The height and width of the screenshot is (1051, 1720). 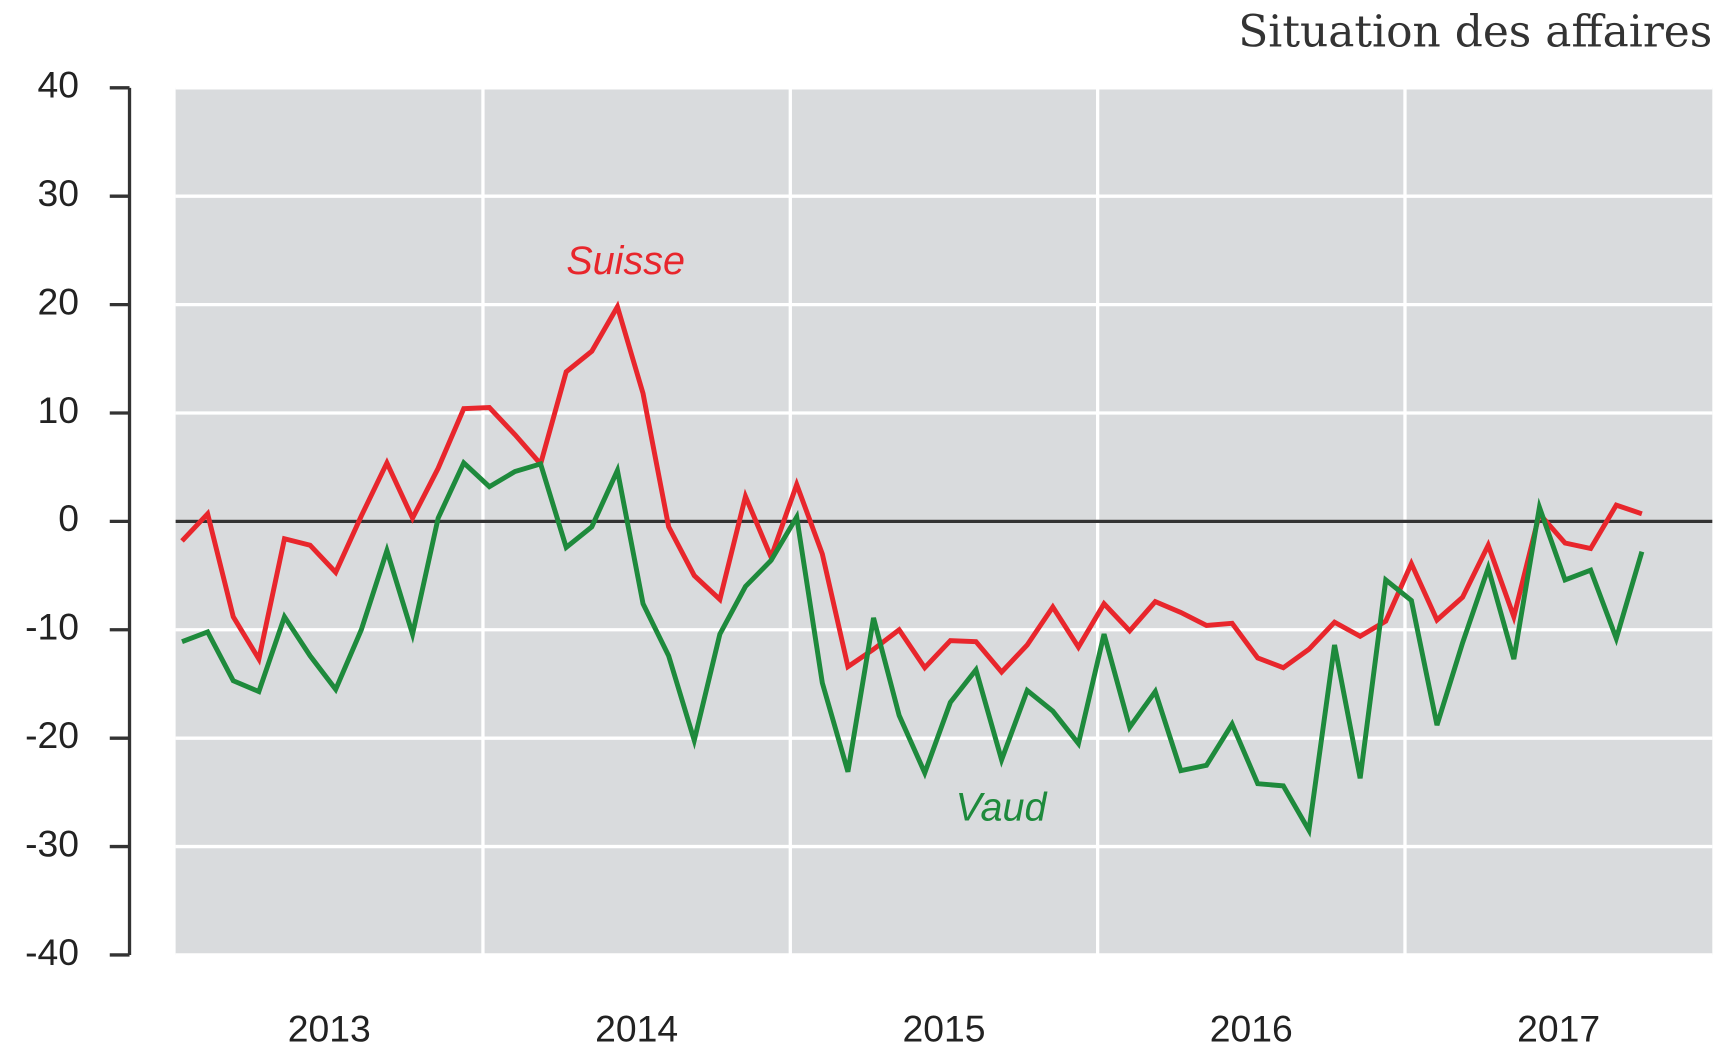 I want to click on x-tick-label: 2016, so click(x=1251, y=1029).